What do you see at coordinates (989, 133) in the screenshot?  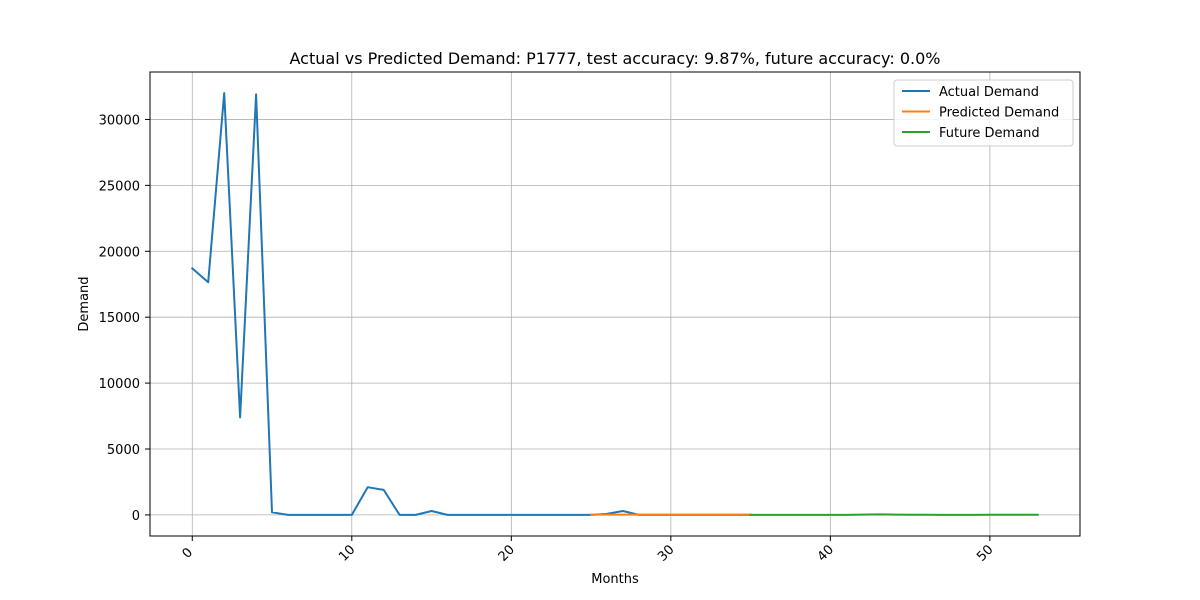 I see `legend-label-future-demand: Future Demand` at bounding box center [989, 133].